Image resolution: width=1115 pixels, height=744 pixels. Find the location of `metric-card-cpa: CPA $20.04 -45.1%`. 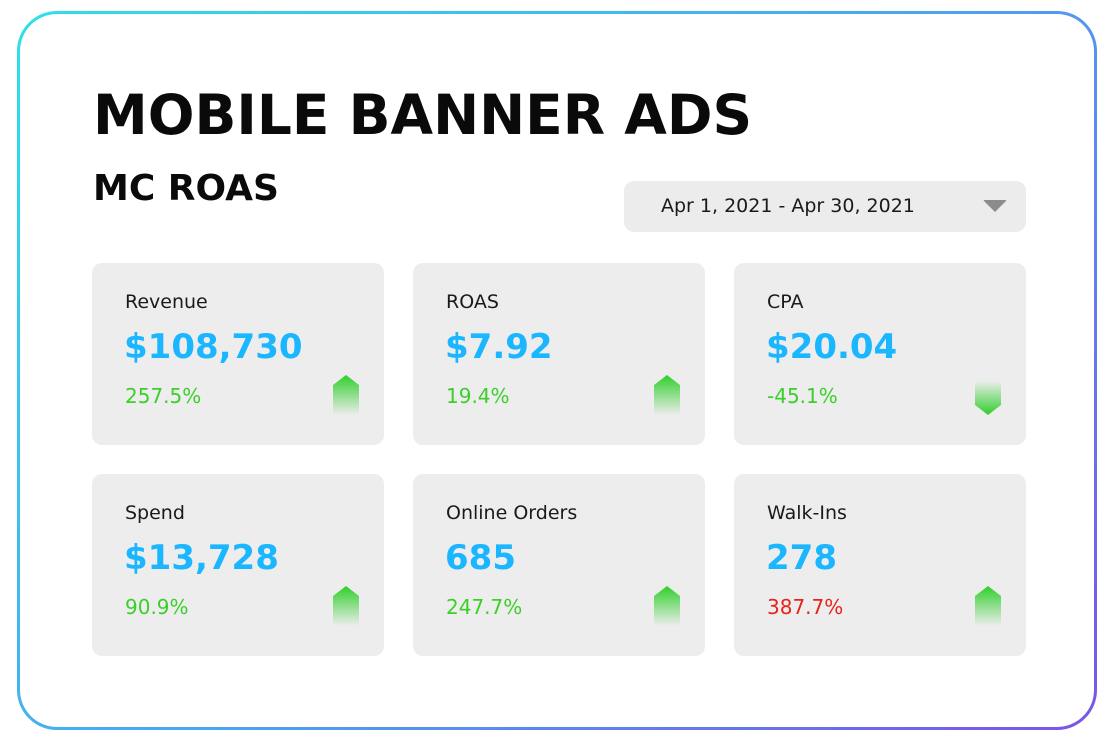

metric-card-cpa: CPA $20.04 -45.1% is located at coordinates (880, 354).